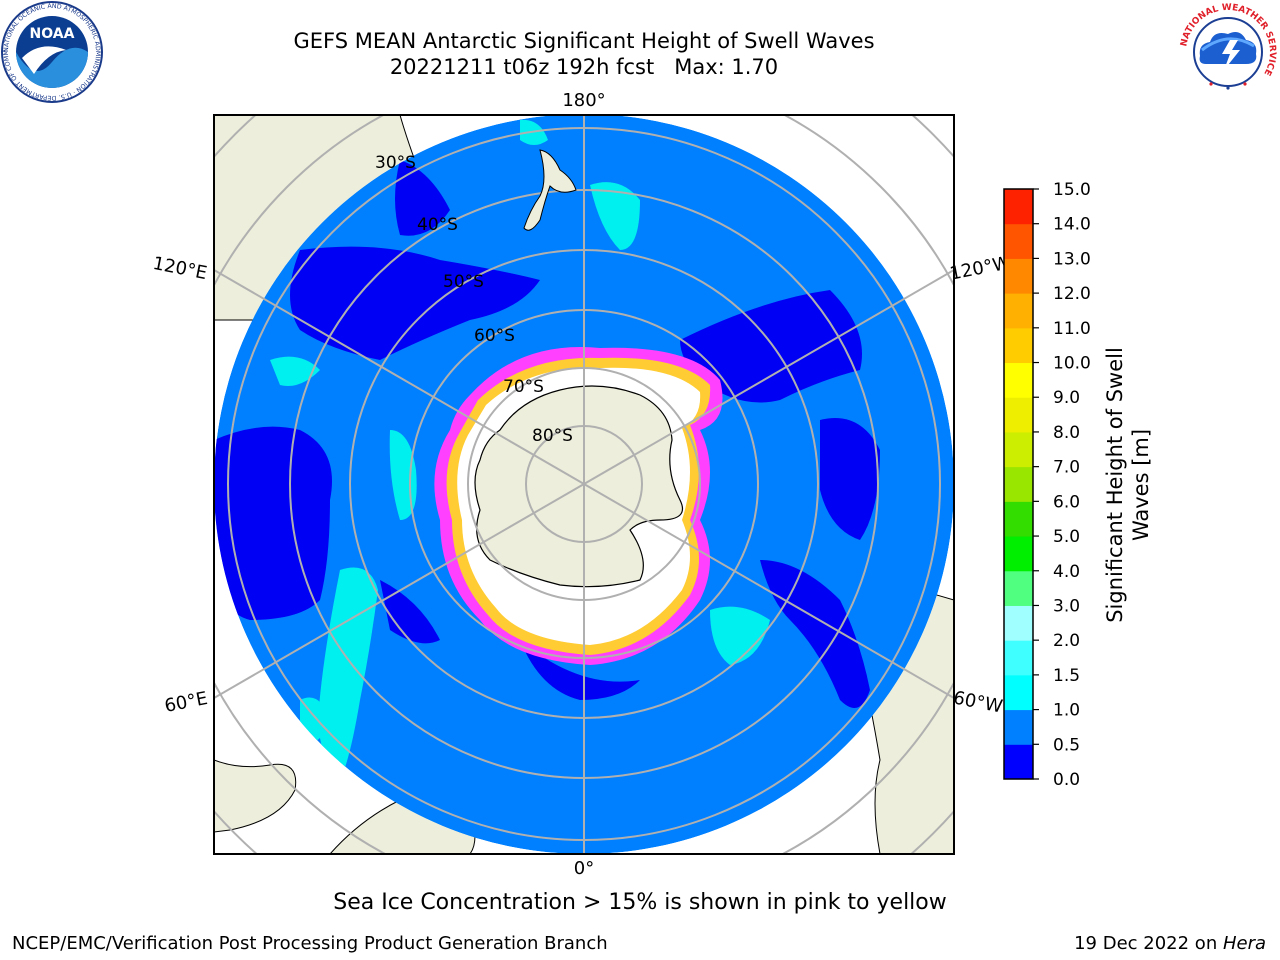 This screenshot has height=960, width=1280. Describe the element at coordinates (1066, 745) in the screenshot. I see `colorbar-tick-label: 0.5` at that location.